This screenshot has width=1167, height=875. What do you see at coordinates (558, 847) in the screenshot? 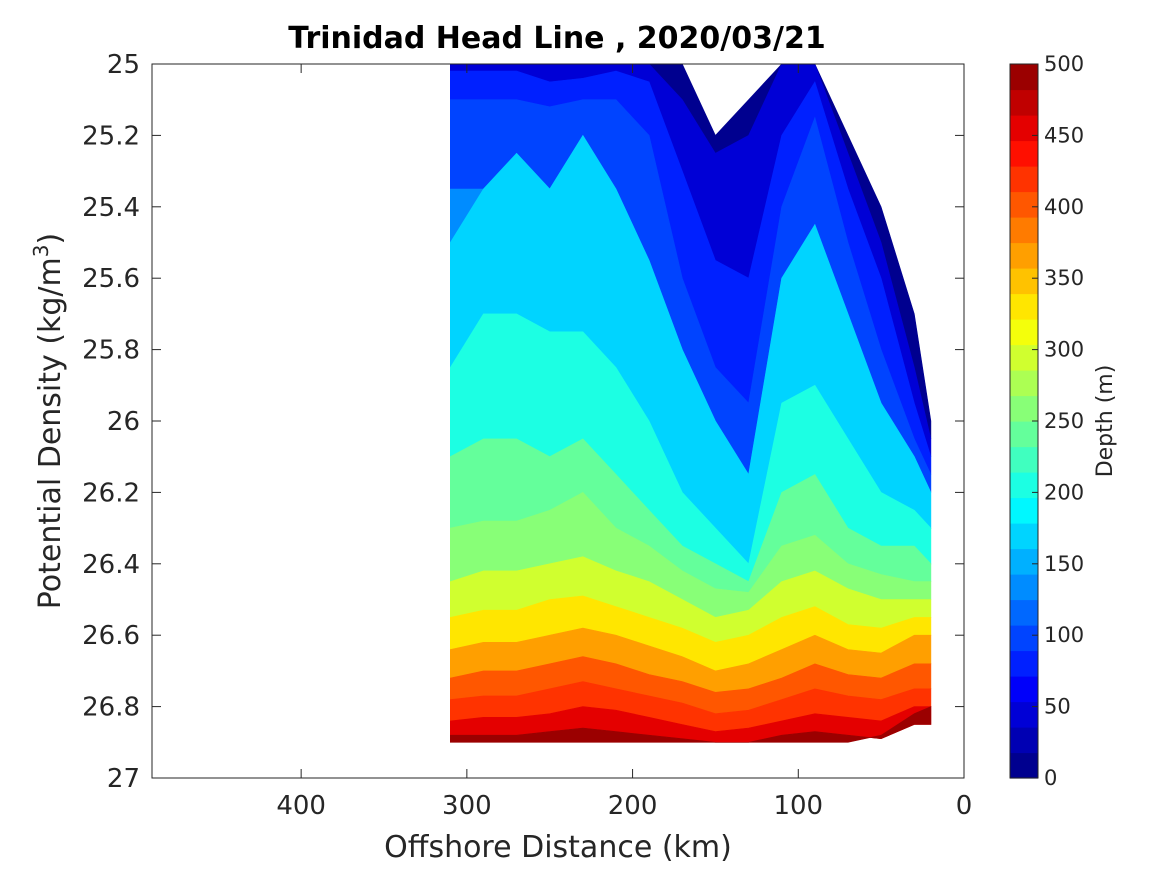
I see `x-axis-label: Offshore Distance (km)` at bounding box center [558, 847].